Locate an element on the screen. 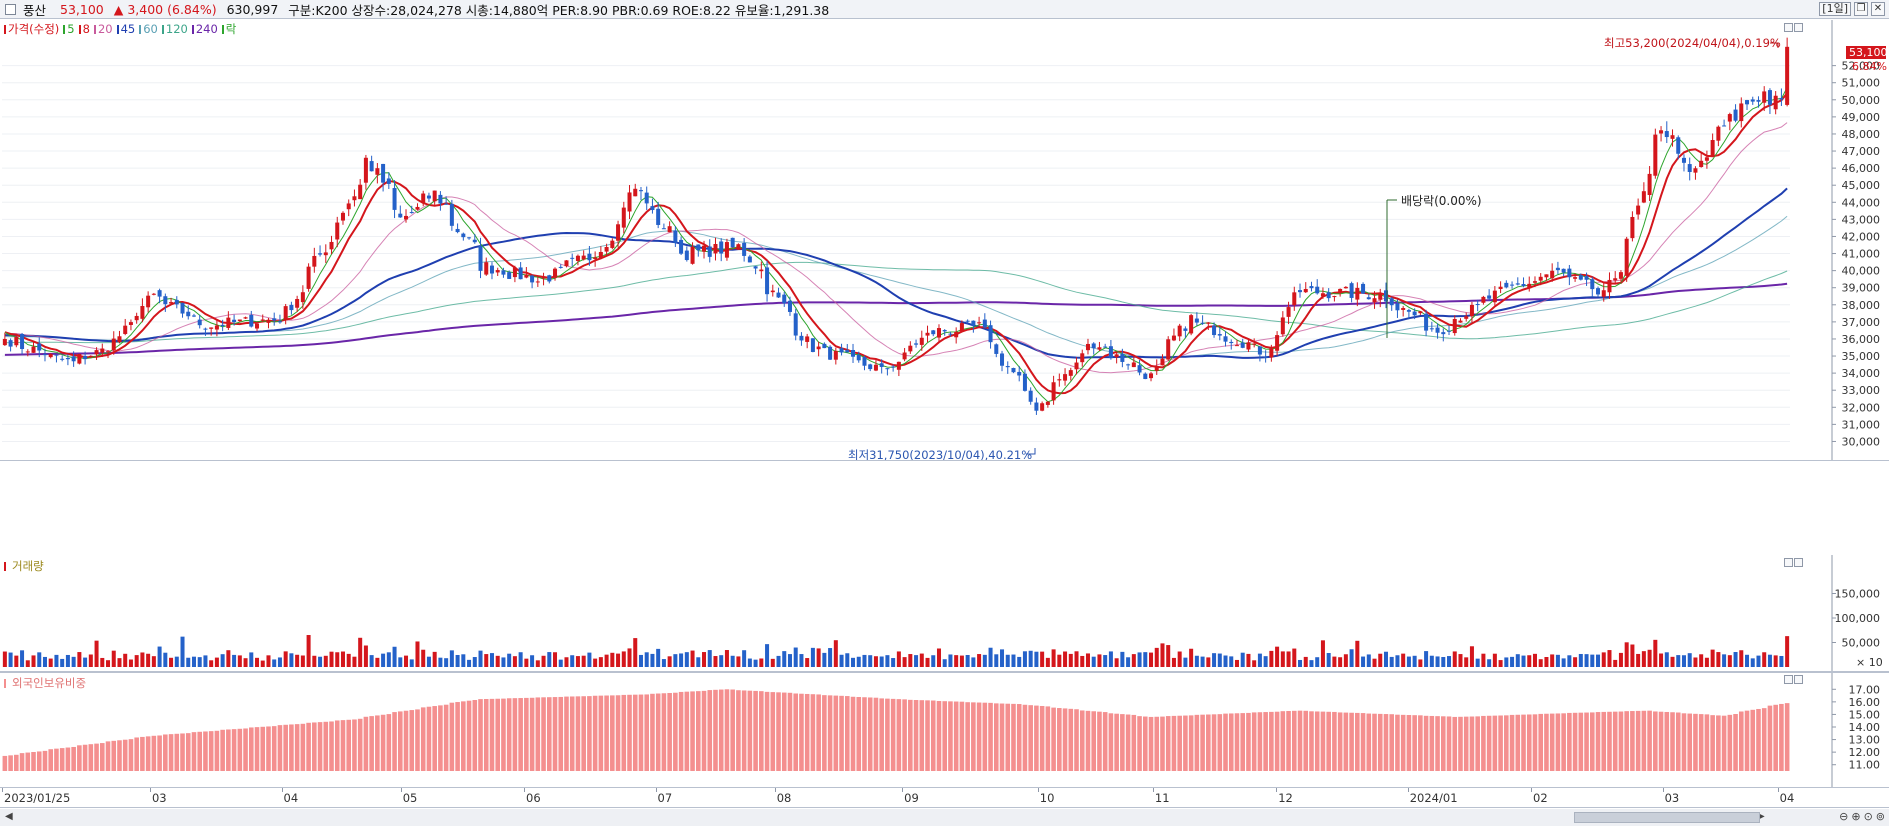 The width and height of the screenshot is (1889, 826). legend-item: 가격(수정) is located at coordinates (31, 29).